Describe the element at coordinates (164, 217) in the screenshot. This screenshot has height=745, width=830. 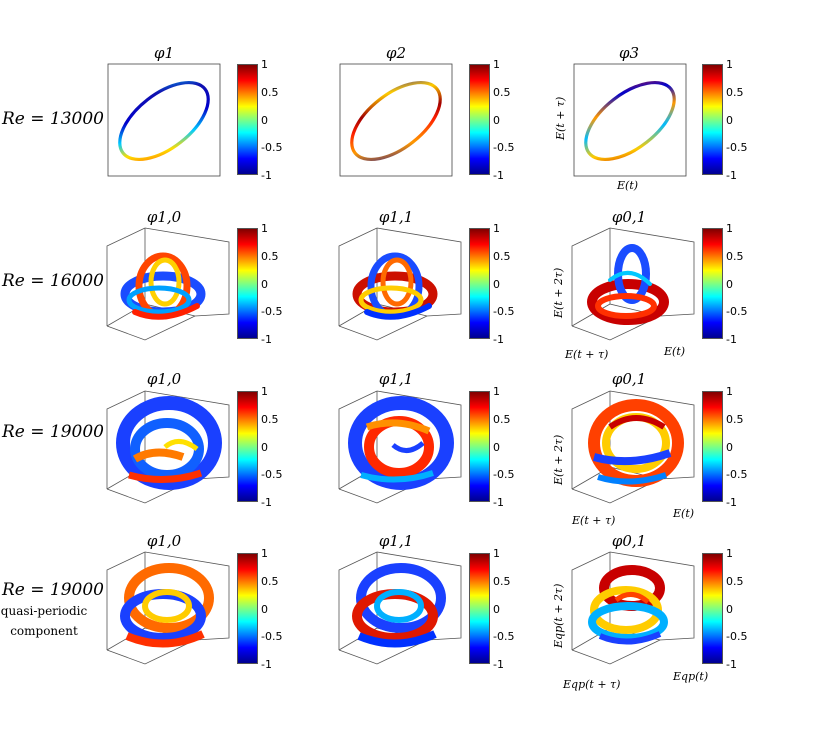
I see `title-r2-c1: φ1,0` at that location.